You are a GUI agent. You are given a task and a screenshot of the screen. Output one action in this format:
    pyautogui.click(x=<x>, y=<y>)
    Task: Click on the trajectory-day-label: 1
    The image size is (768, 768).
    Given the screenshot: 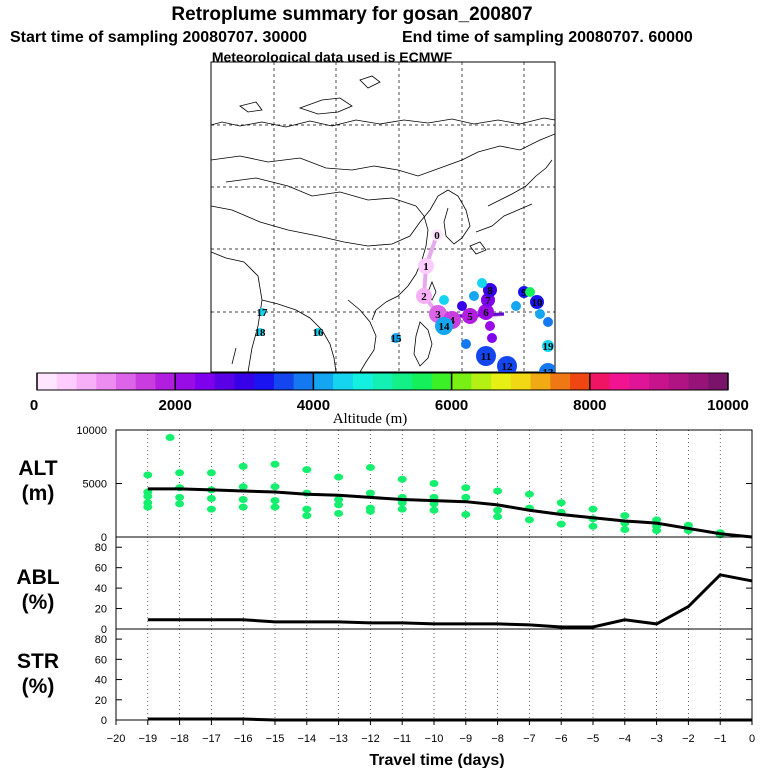 What is the action you would take?
    pyautogui.click(x=426, y=267)
    